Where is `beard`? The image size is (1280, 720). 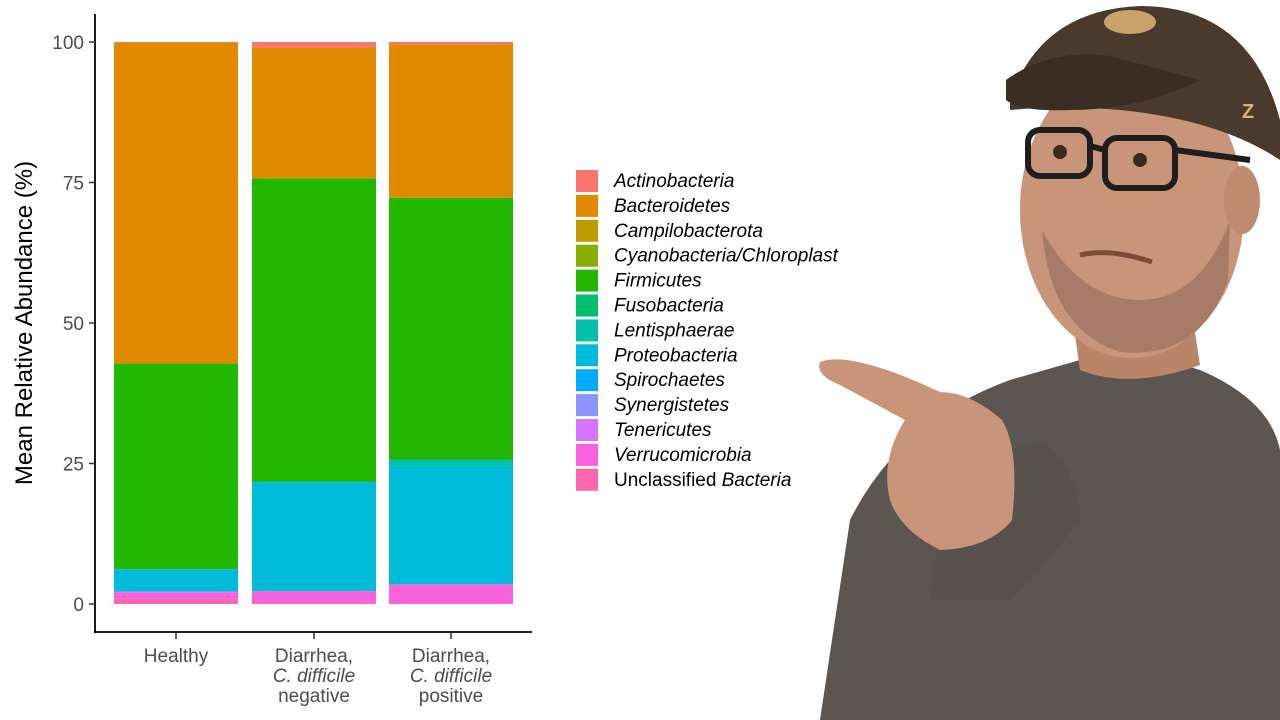
beard is located at coordinates (1136, 286).